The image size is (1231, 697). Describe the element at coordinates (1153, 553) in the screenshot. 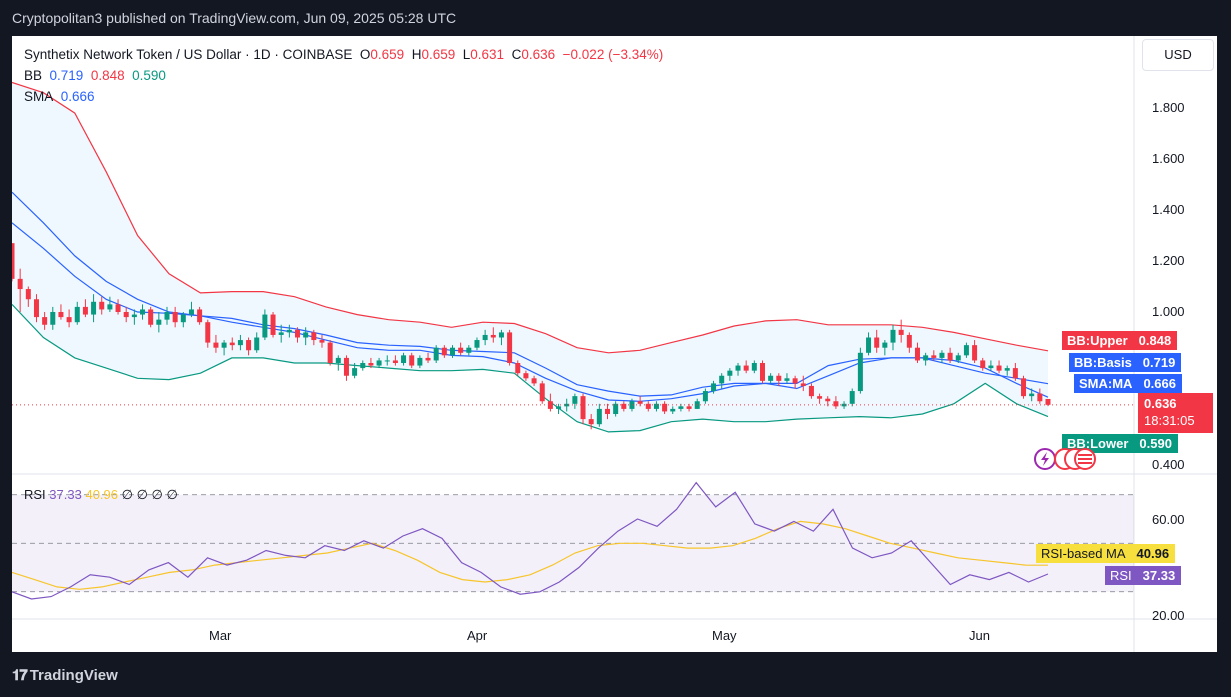

I see `rsi-ma-tag-value: 40.96` at that location.